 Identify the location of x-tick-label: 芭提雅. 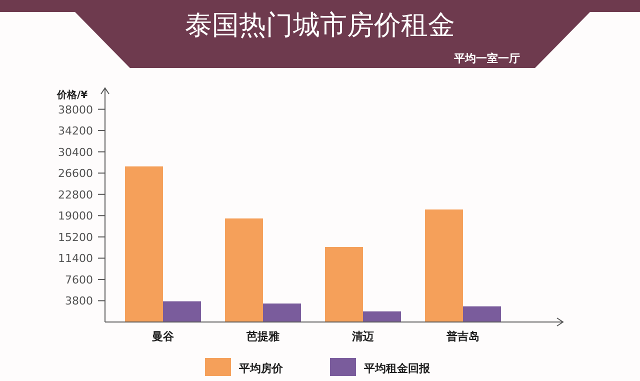
(263, 336).